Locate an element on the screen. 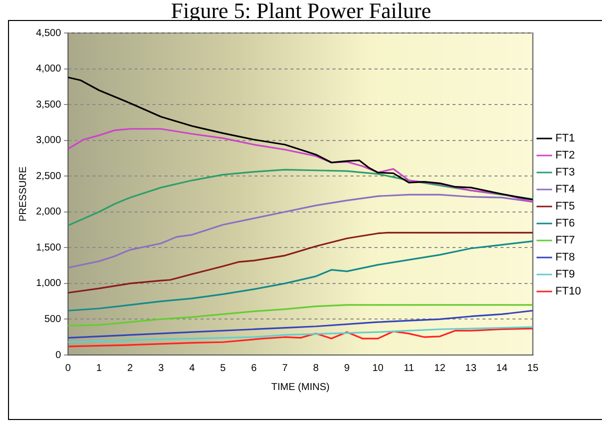  legend-label: FT9 is located at coordinates (565, 274).